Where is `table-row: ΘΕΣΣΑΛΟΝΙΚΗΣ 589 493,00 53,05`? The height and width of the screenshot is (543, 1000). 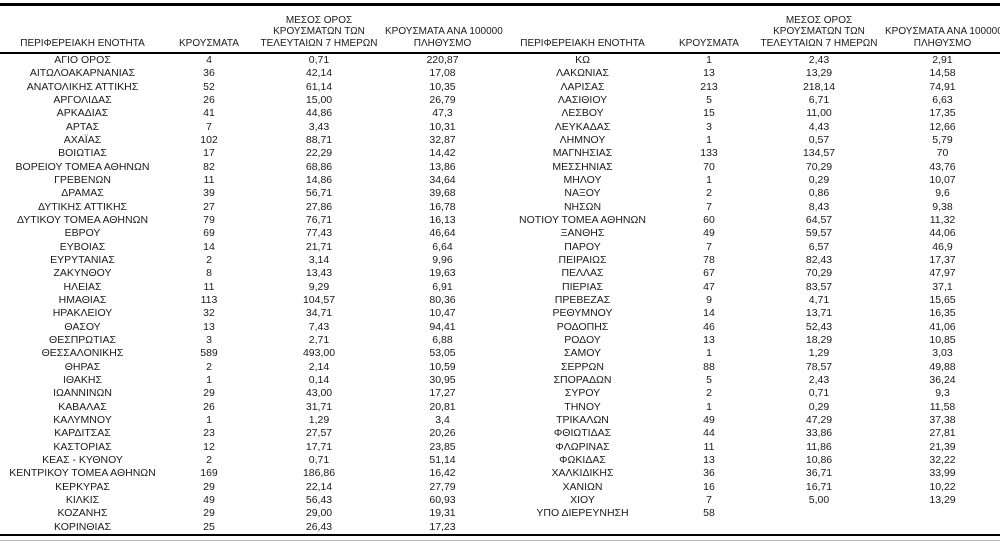
table-row: ΘΕΣΣΑΛΟΝΙΚΗΣ 589 493,00 53,05 is located at coordinates (250, 353).